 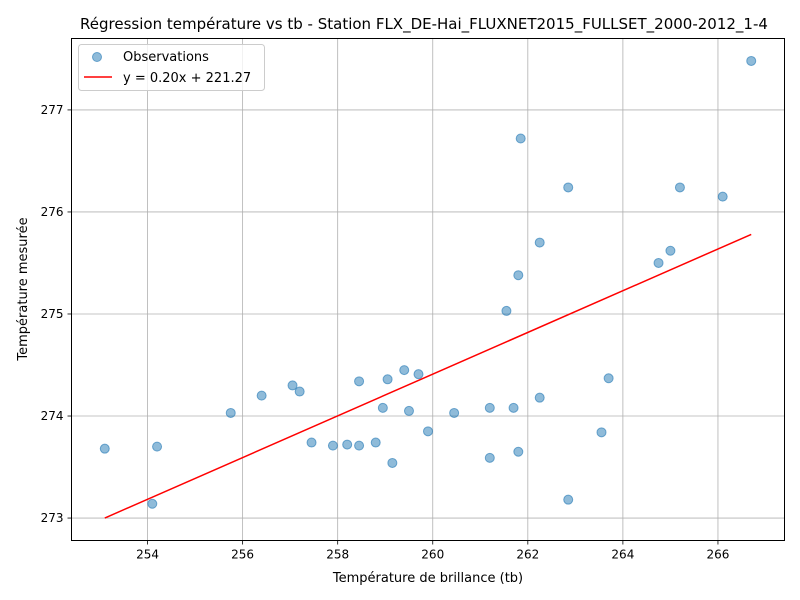 What do you see at coordinates (166, 57) in the screenshot?
I see `legend-label-observations: Observations` at bounding box center [166, 57].